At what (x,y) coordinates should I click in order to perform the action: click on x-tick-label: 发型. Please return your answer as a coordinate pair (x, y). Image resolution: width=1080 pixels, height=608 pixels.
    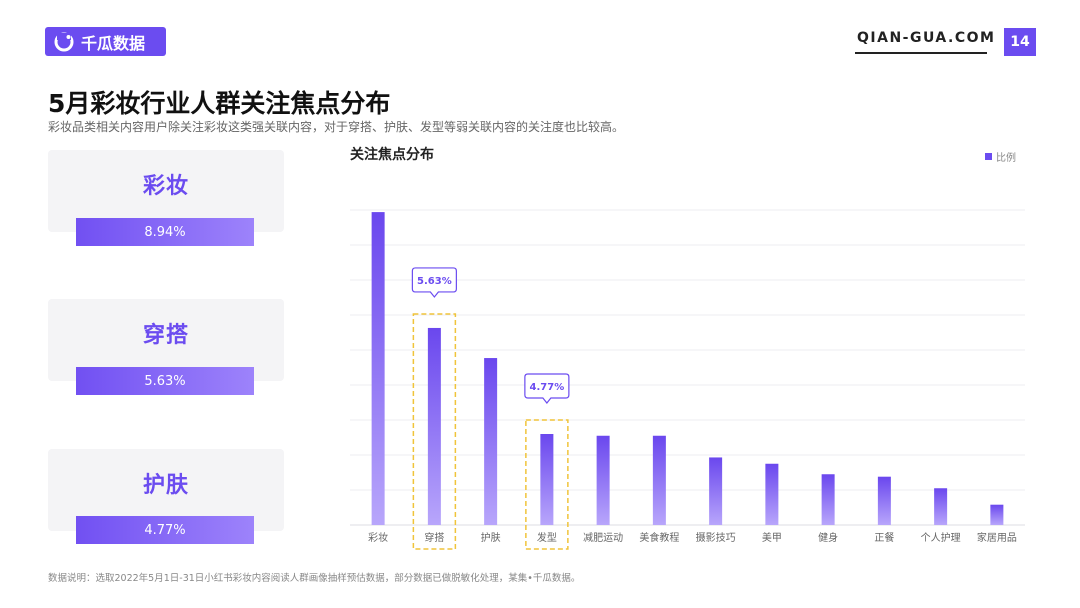
    Looking at the image, I should click on (547, 537).